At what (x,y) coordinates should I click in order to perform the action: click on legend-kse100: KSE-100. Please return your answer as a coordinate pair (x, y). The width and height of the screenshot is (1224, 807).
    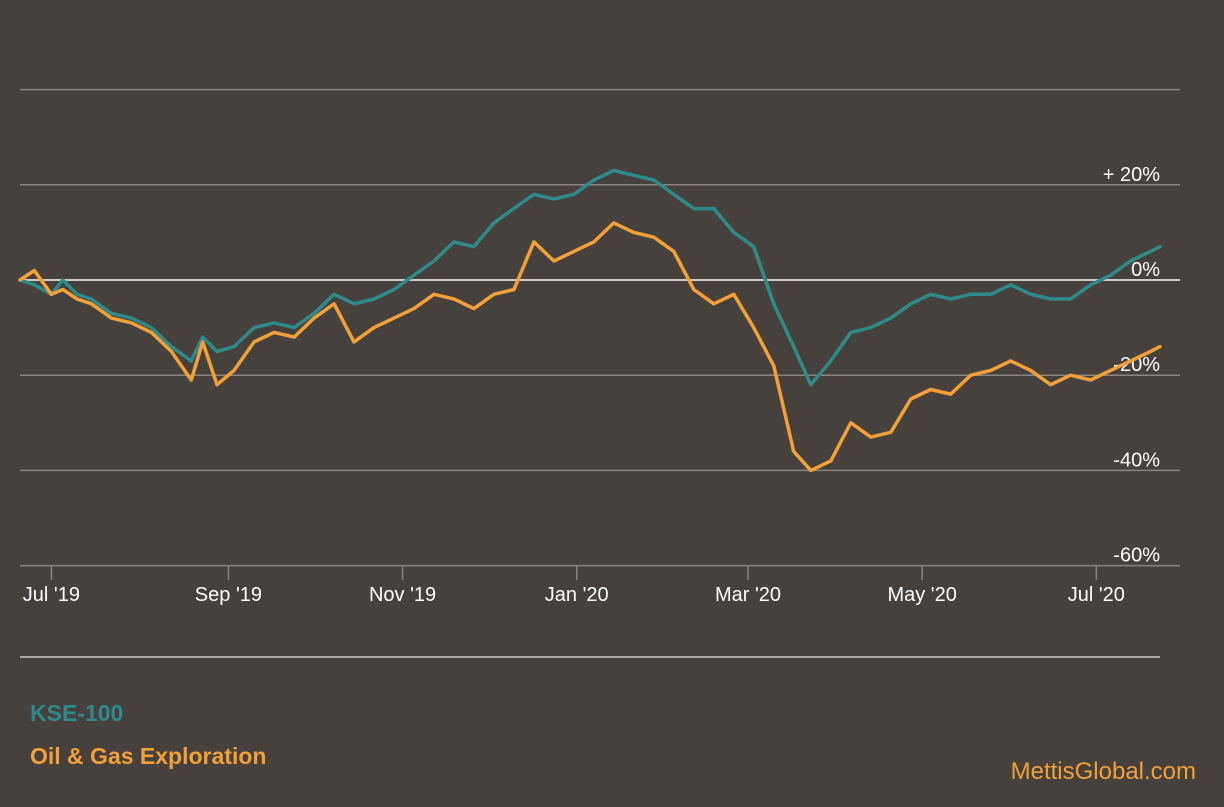
    Looking at the image, I should click on (77, 713).